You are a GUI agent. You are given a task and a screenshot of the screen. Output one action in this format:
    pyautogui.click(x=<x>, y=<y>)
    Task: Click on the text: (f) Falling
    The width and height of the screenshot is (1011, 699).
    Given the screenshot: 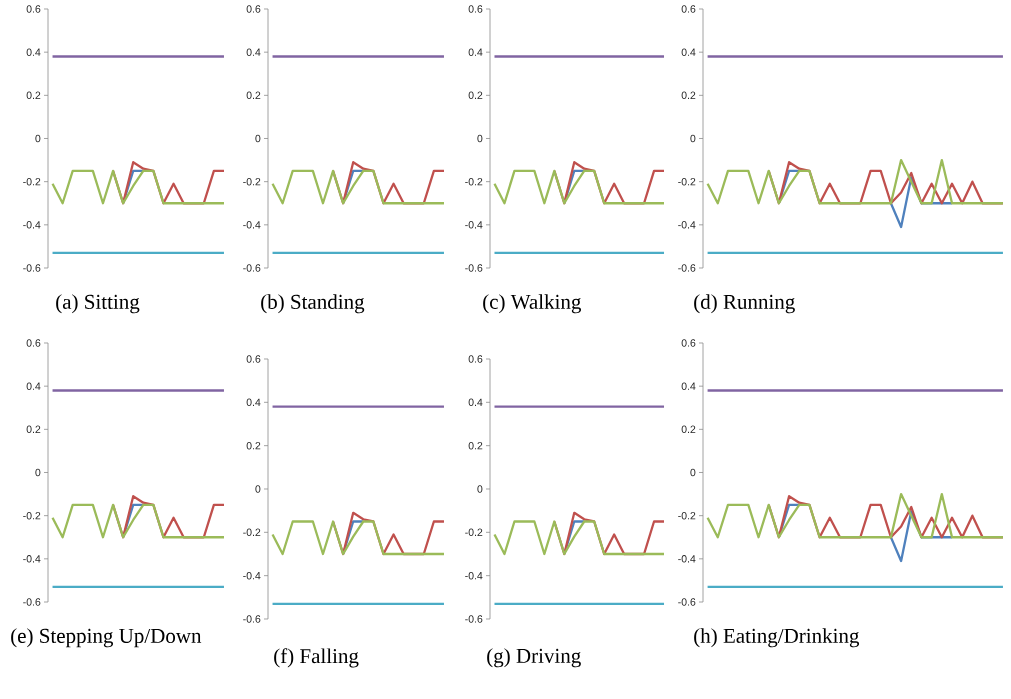 What is the action you would take?
    pyautogui.click(x=316, y=658)
    